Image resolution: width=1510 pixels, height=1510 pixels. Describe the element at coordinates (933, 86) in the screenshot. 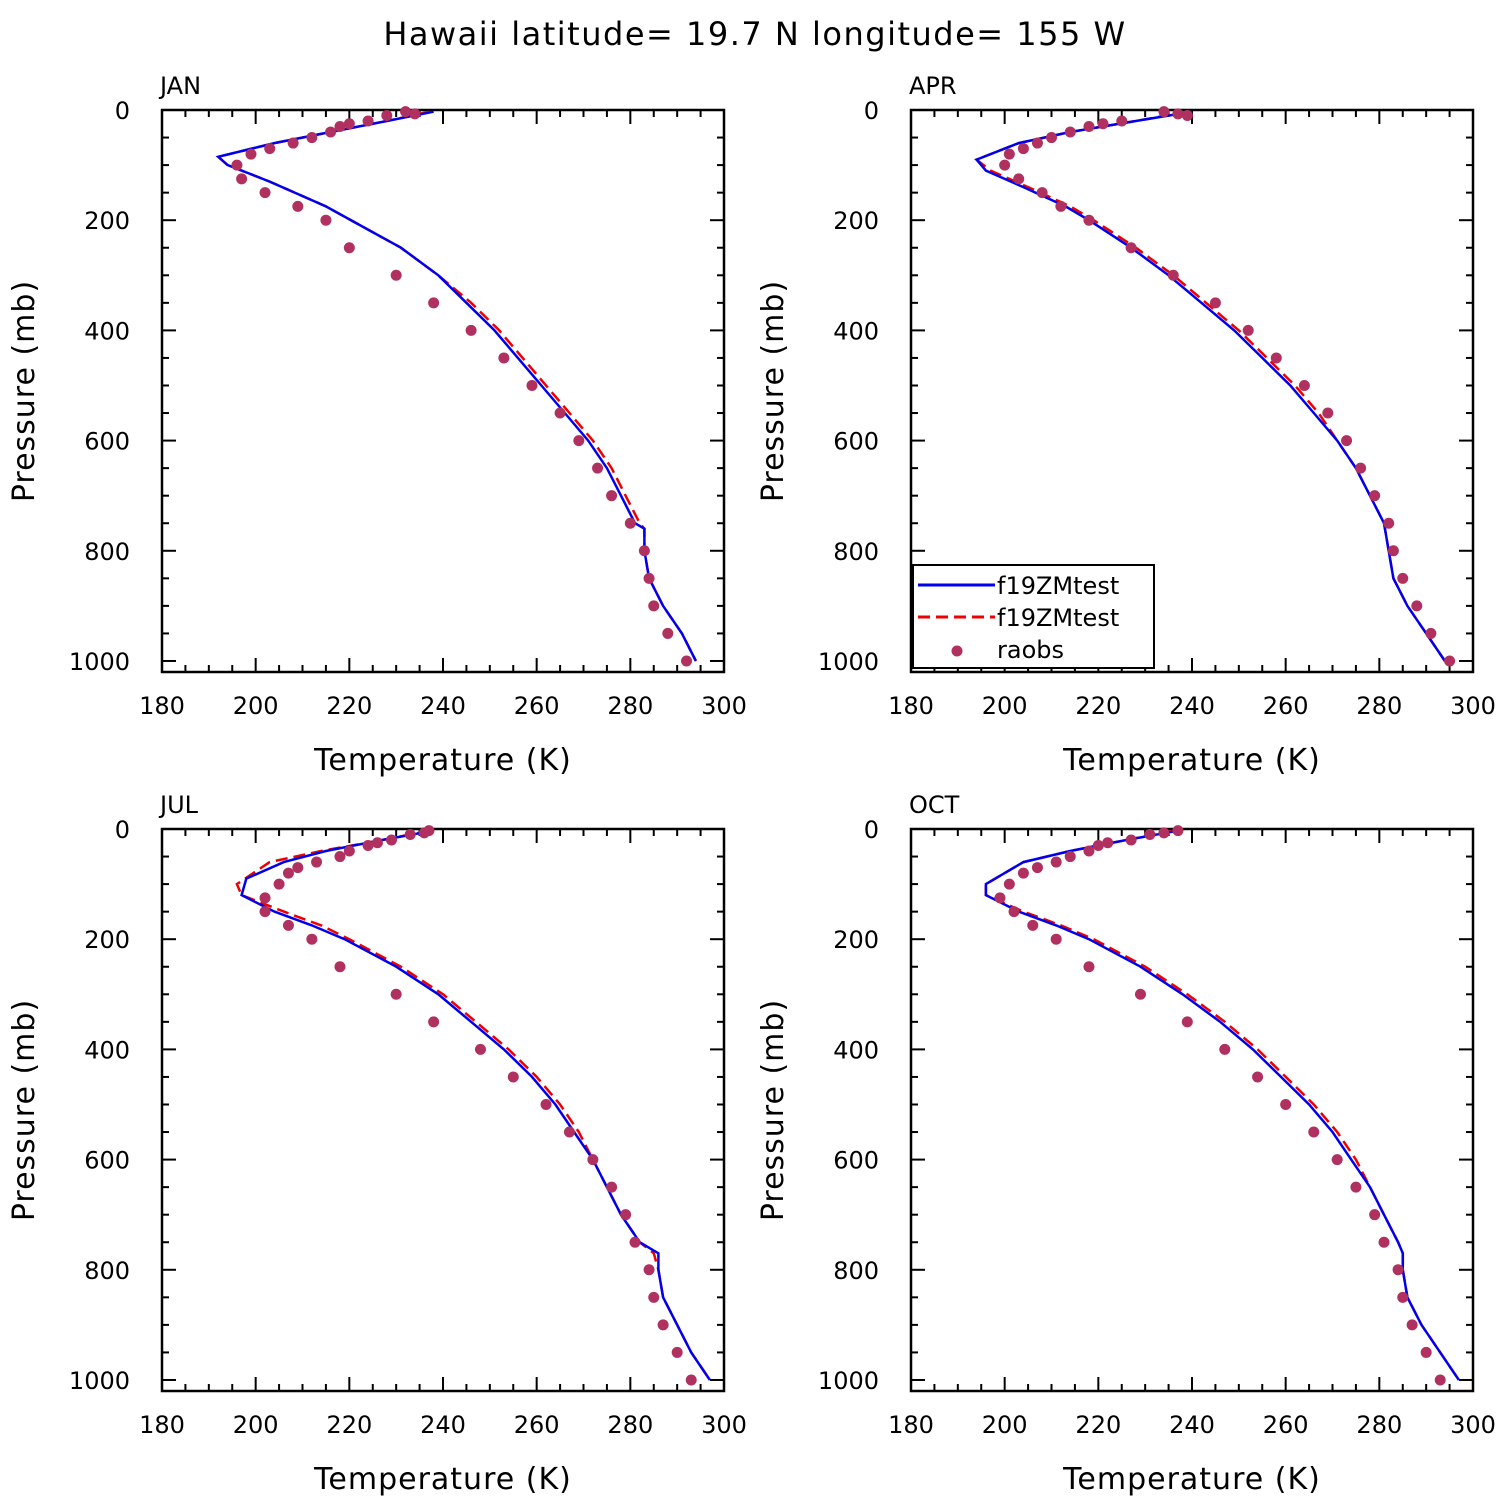

I see `panel-label: APR` at that location.